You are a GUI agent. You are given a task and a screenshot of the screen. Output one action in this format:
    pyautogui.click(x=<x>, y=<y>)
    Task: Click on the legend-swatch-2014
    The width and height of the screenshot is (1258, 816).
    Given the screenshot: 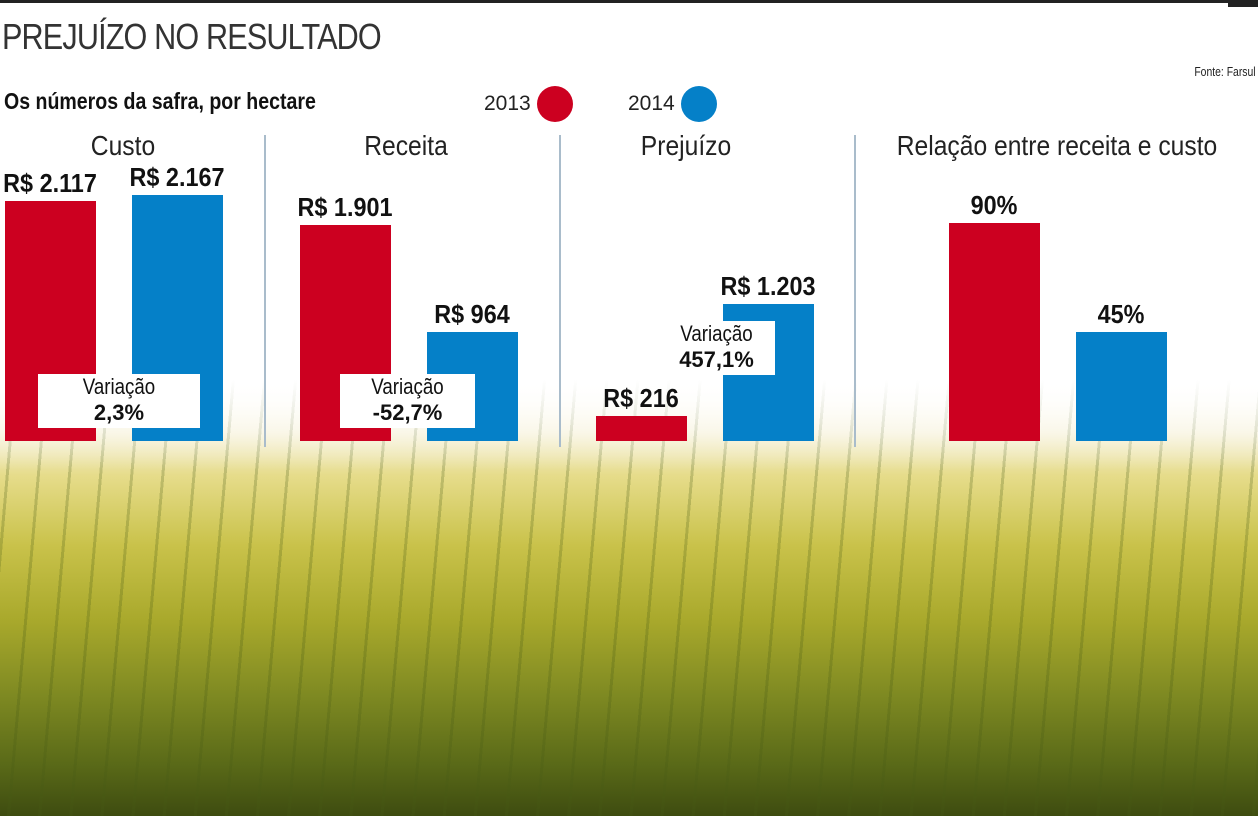 What is the action you would take?
    pyautogui.click(x=698, y=104)
    